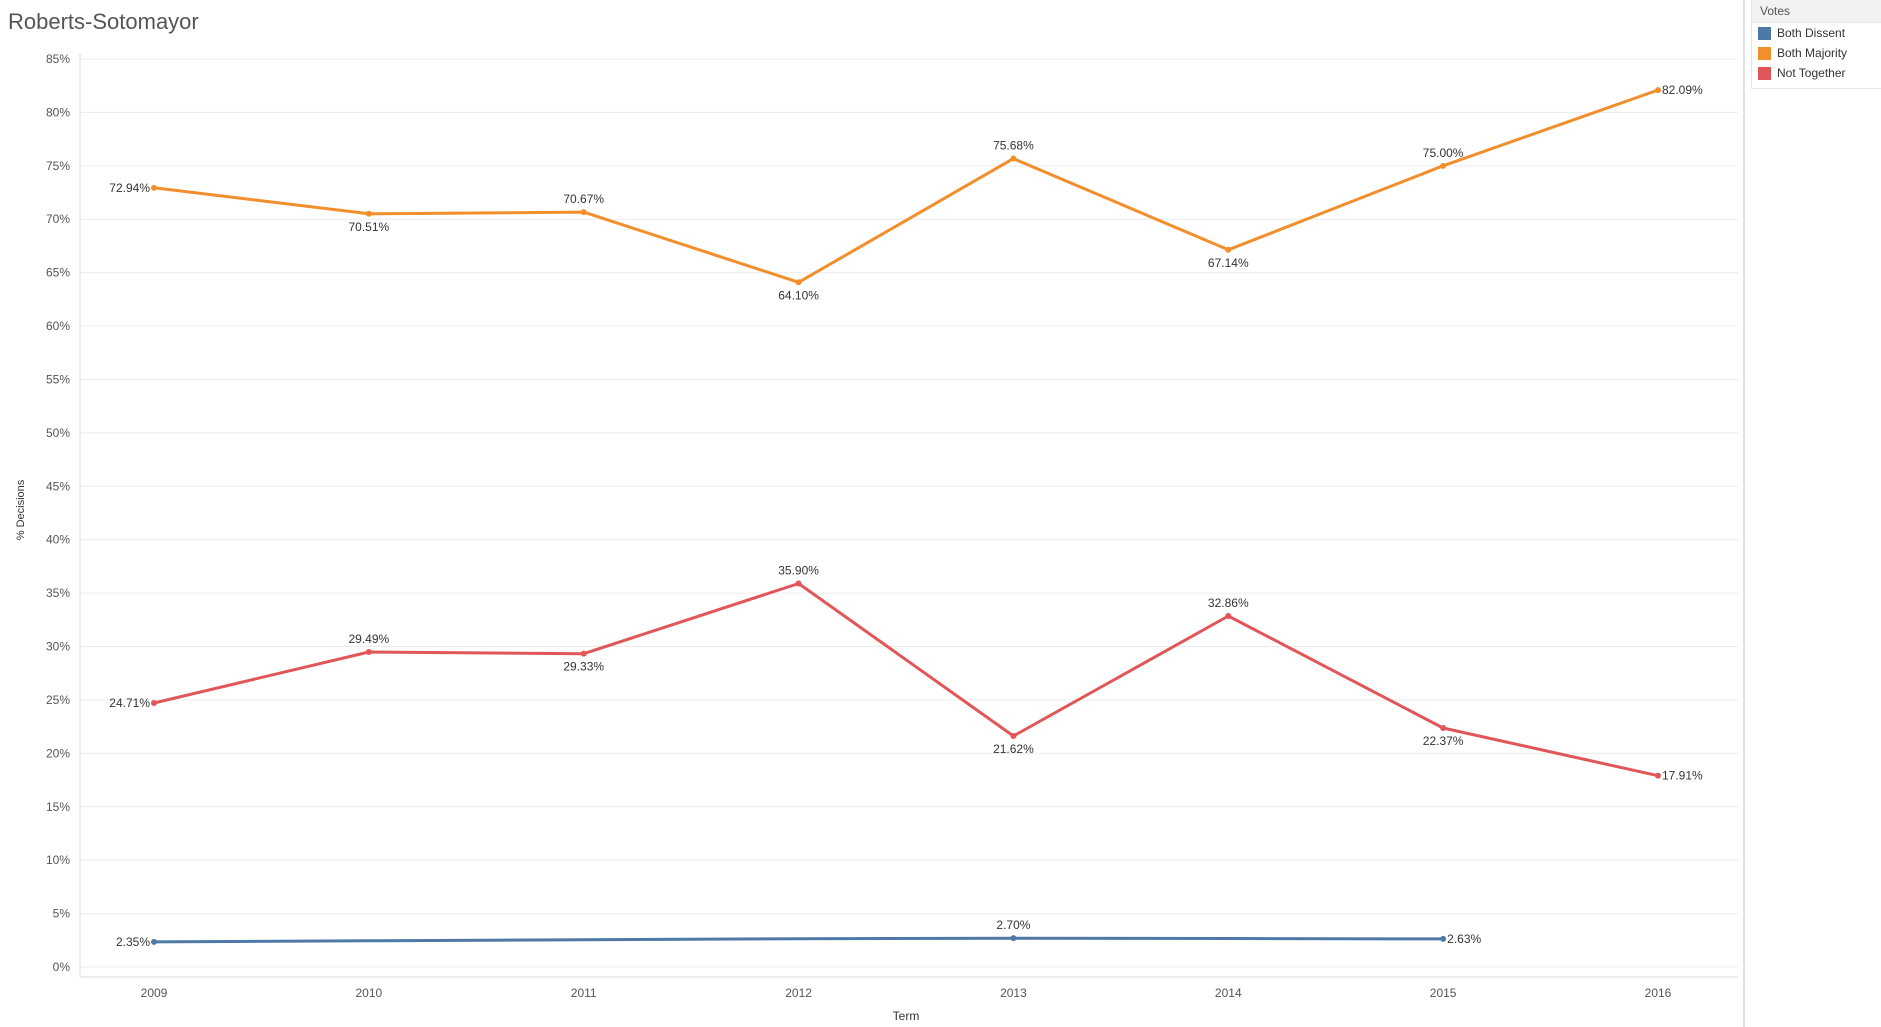 This screenshot has width=1881, height=1027. I want to click on y-tick-label: 35%, so click(58, 593).